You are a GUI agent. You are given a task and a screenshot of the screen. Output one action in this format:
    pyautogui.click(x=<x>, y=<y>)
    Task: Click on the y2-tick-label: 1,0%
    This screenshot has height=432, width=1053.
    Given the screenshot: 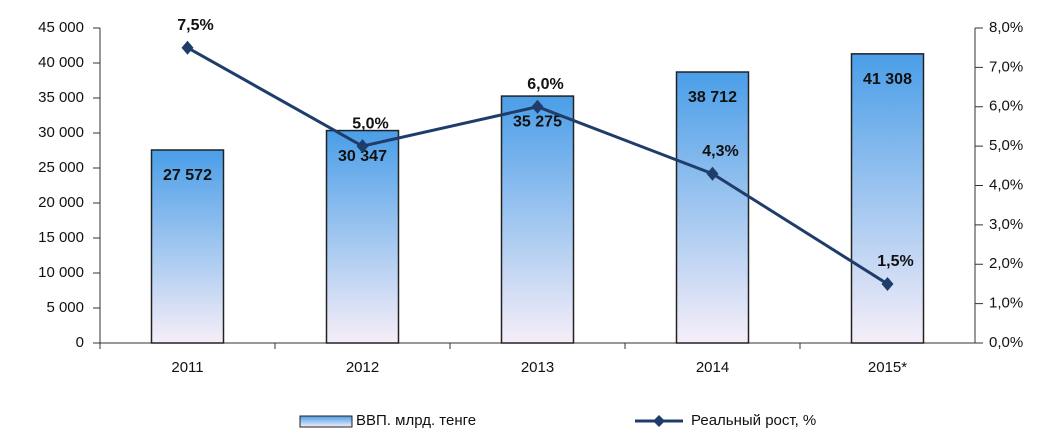 What is the action you would take?
    pyautogui.click(x=1006, y=303)
    